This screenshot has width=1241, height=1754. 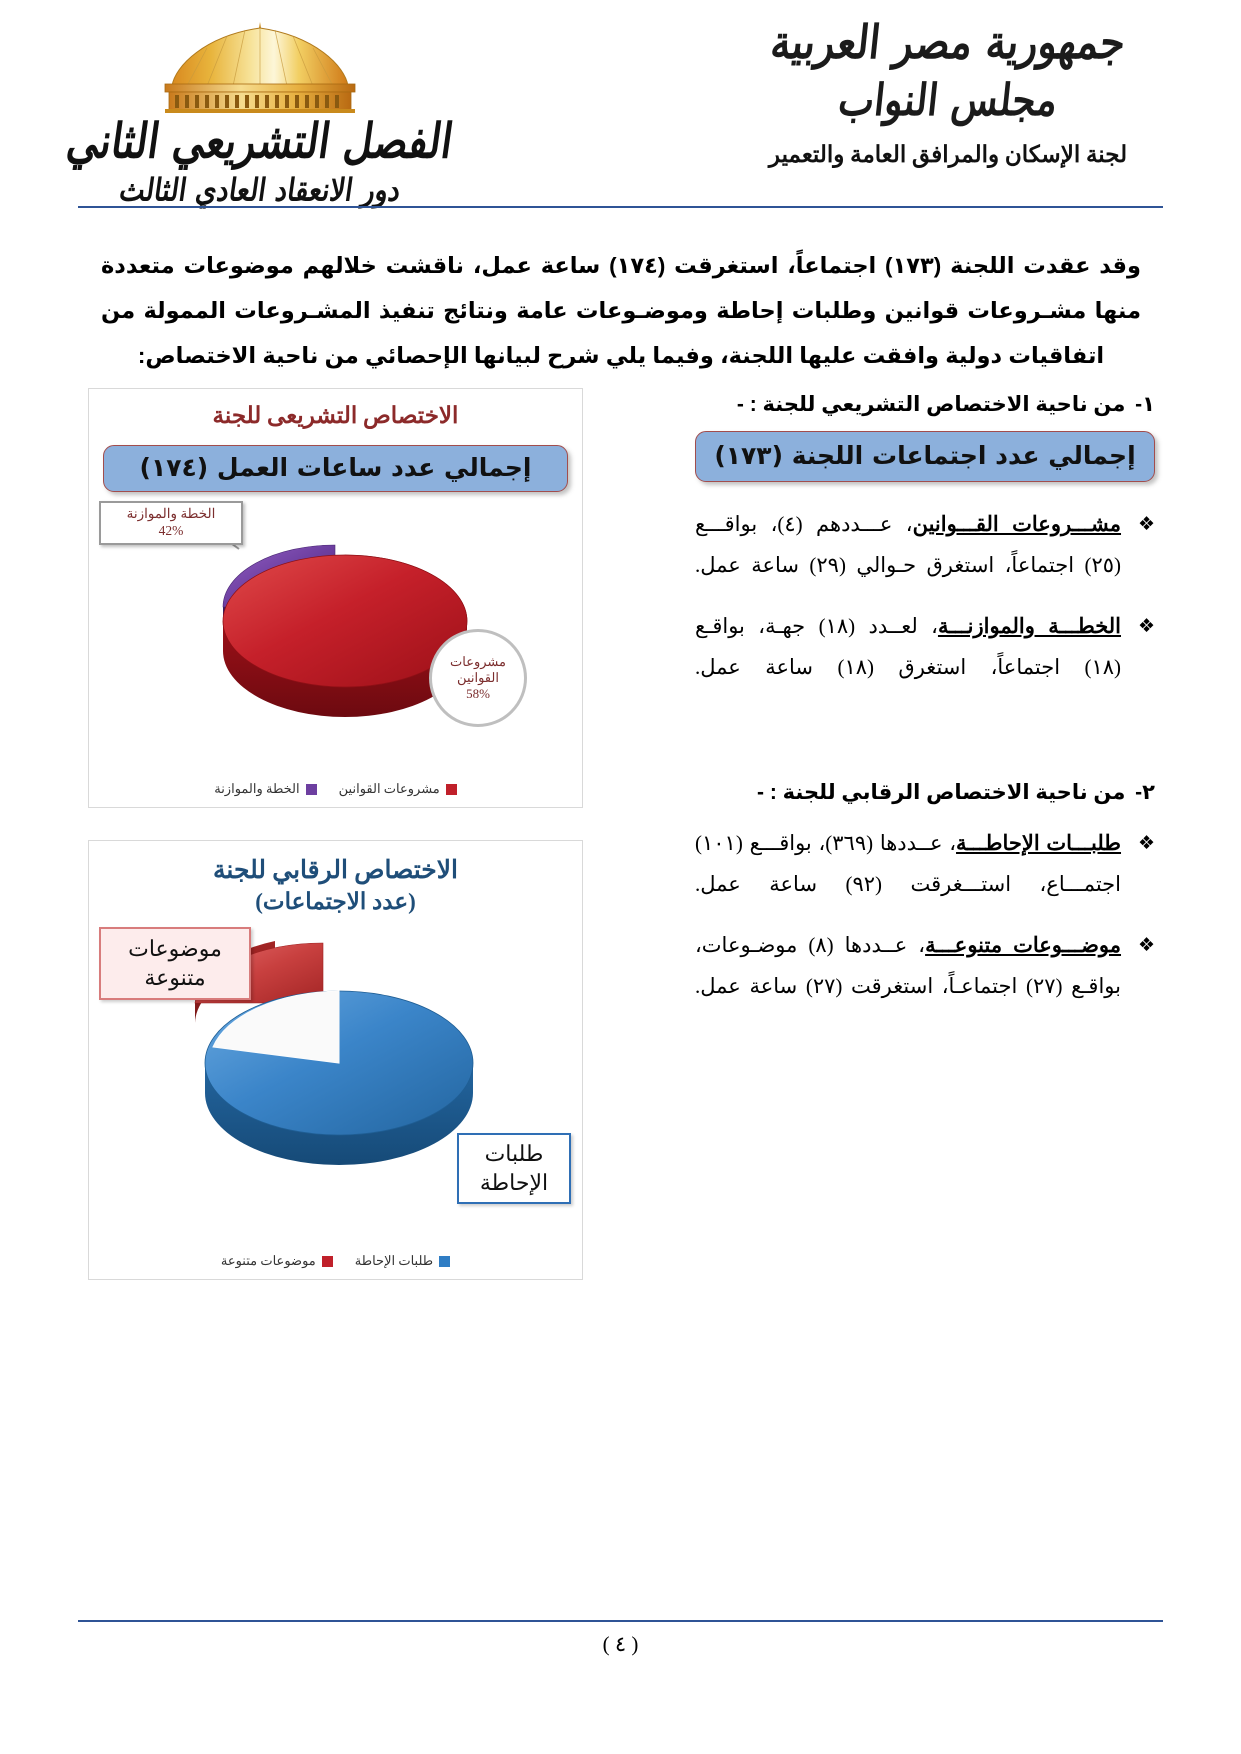 What do you see at coordinates (326, 619) in the screenshot?
I see `chart1-pie-svg` at bounding box center [326, 619].